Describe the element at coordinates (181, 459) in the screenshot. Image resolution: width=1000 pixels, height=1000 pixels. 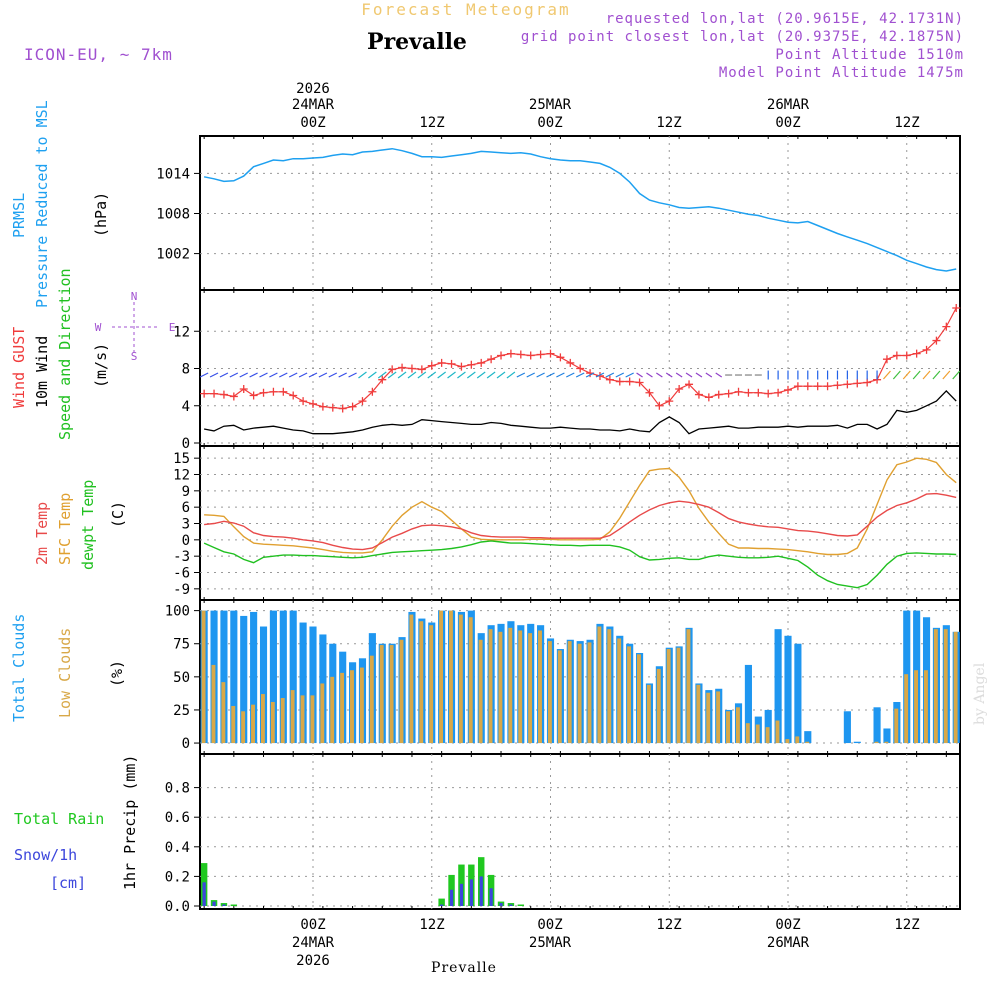
I see `y-tick-label: 15` at that location.